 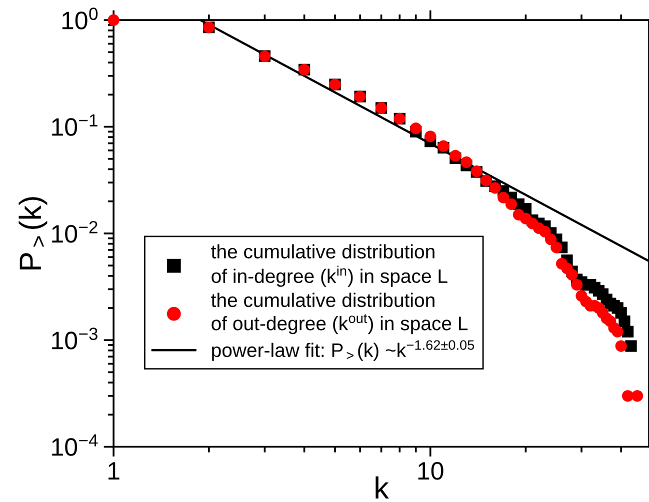 I want to click on y-tick-label: 10$^{−1}$, so click(x=75, y=125).